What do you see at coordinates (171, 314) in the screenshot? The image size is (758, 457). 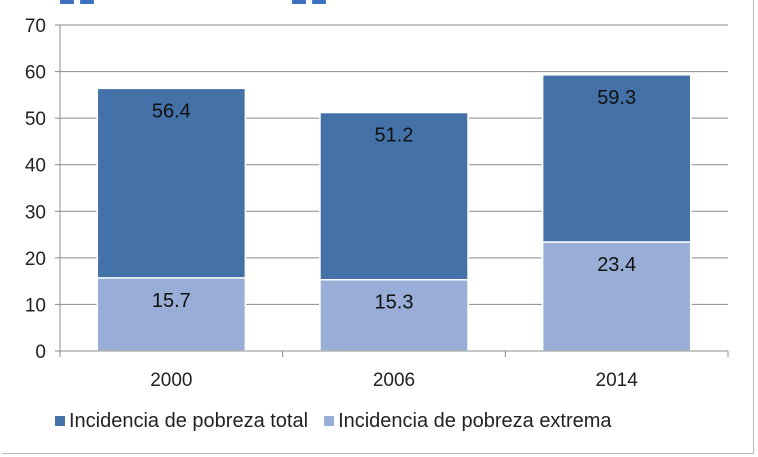 I see `bar-extrema-2000` at bounding box center [171, 314].